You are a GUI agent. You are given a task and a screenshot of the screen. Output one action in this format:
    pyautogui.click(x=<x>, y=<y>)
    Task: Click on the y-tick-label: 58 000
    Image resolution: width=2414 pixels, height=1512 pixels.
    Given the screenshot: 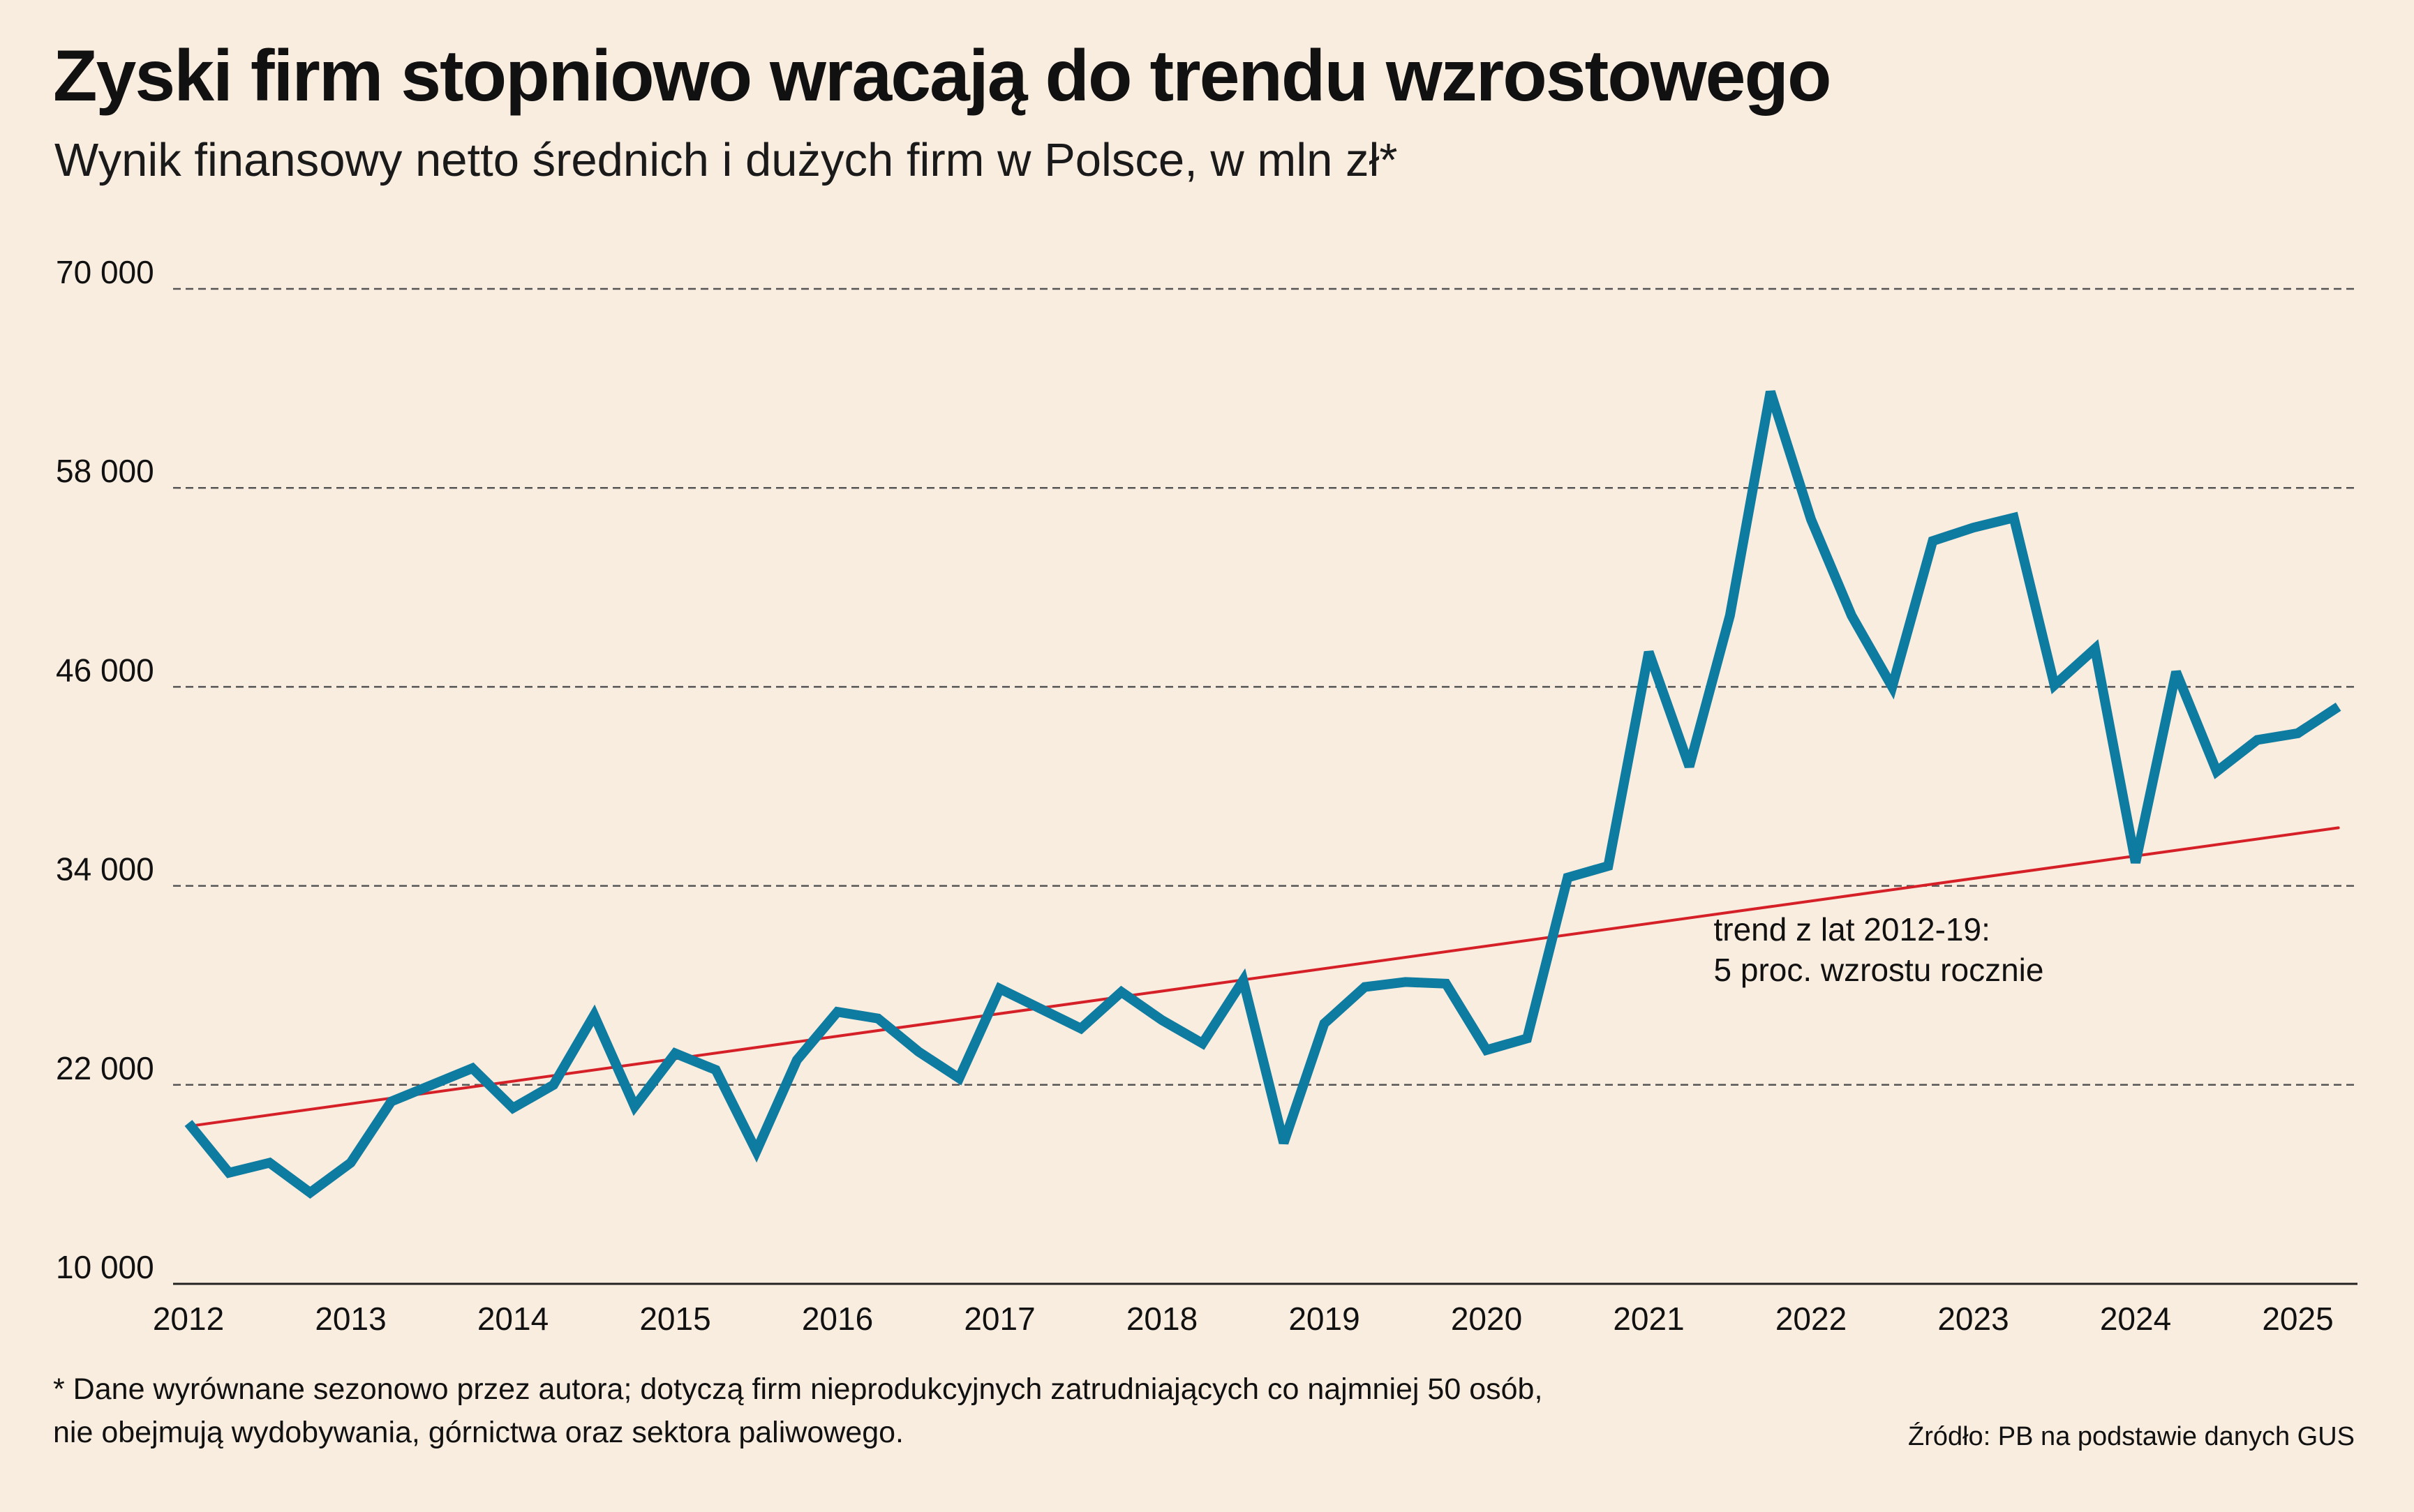 What is the action you would take?
    pyautogui.click(x=105, y=471)
    